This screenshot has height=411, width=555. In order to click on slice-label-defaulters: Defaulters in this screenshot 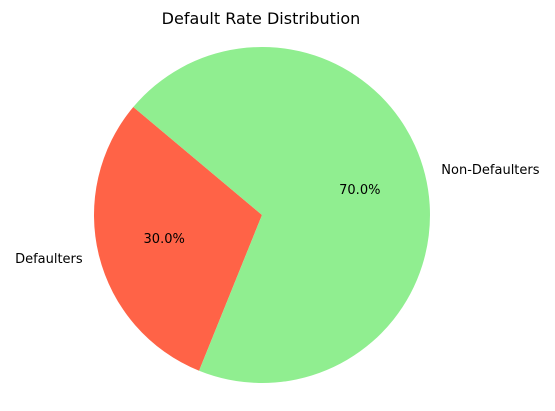, I will do `click(49, 259)`.